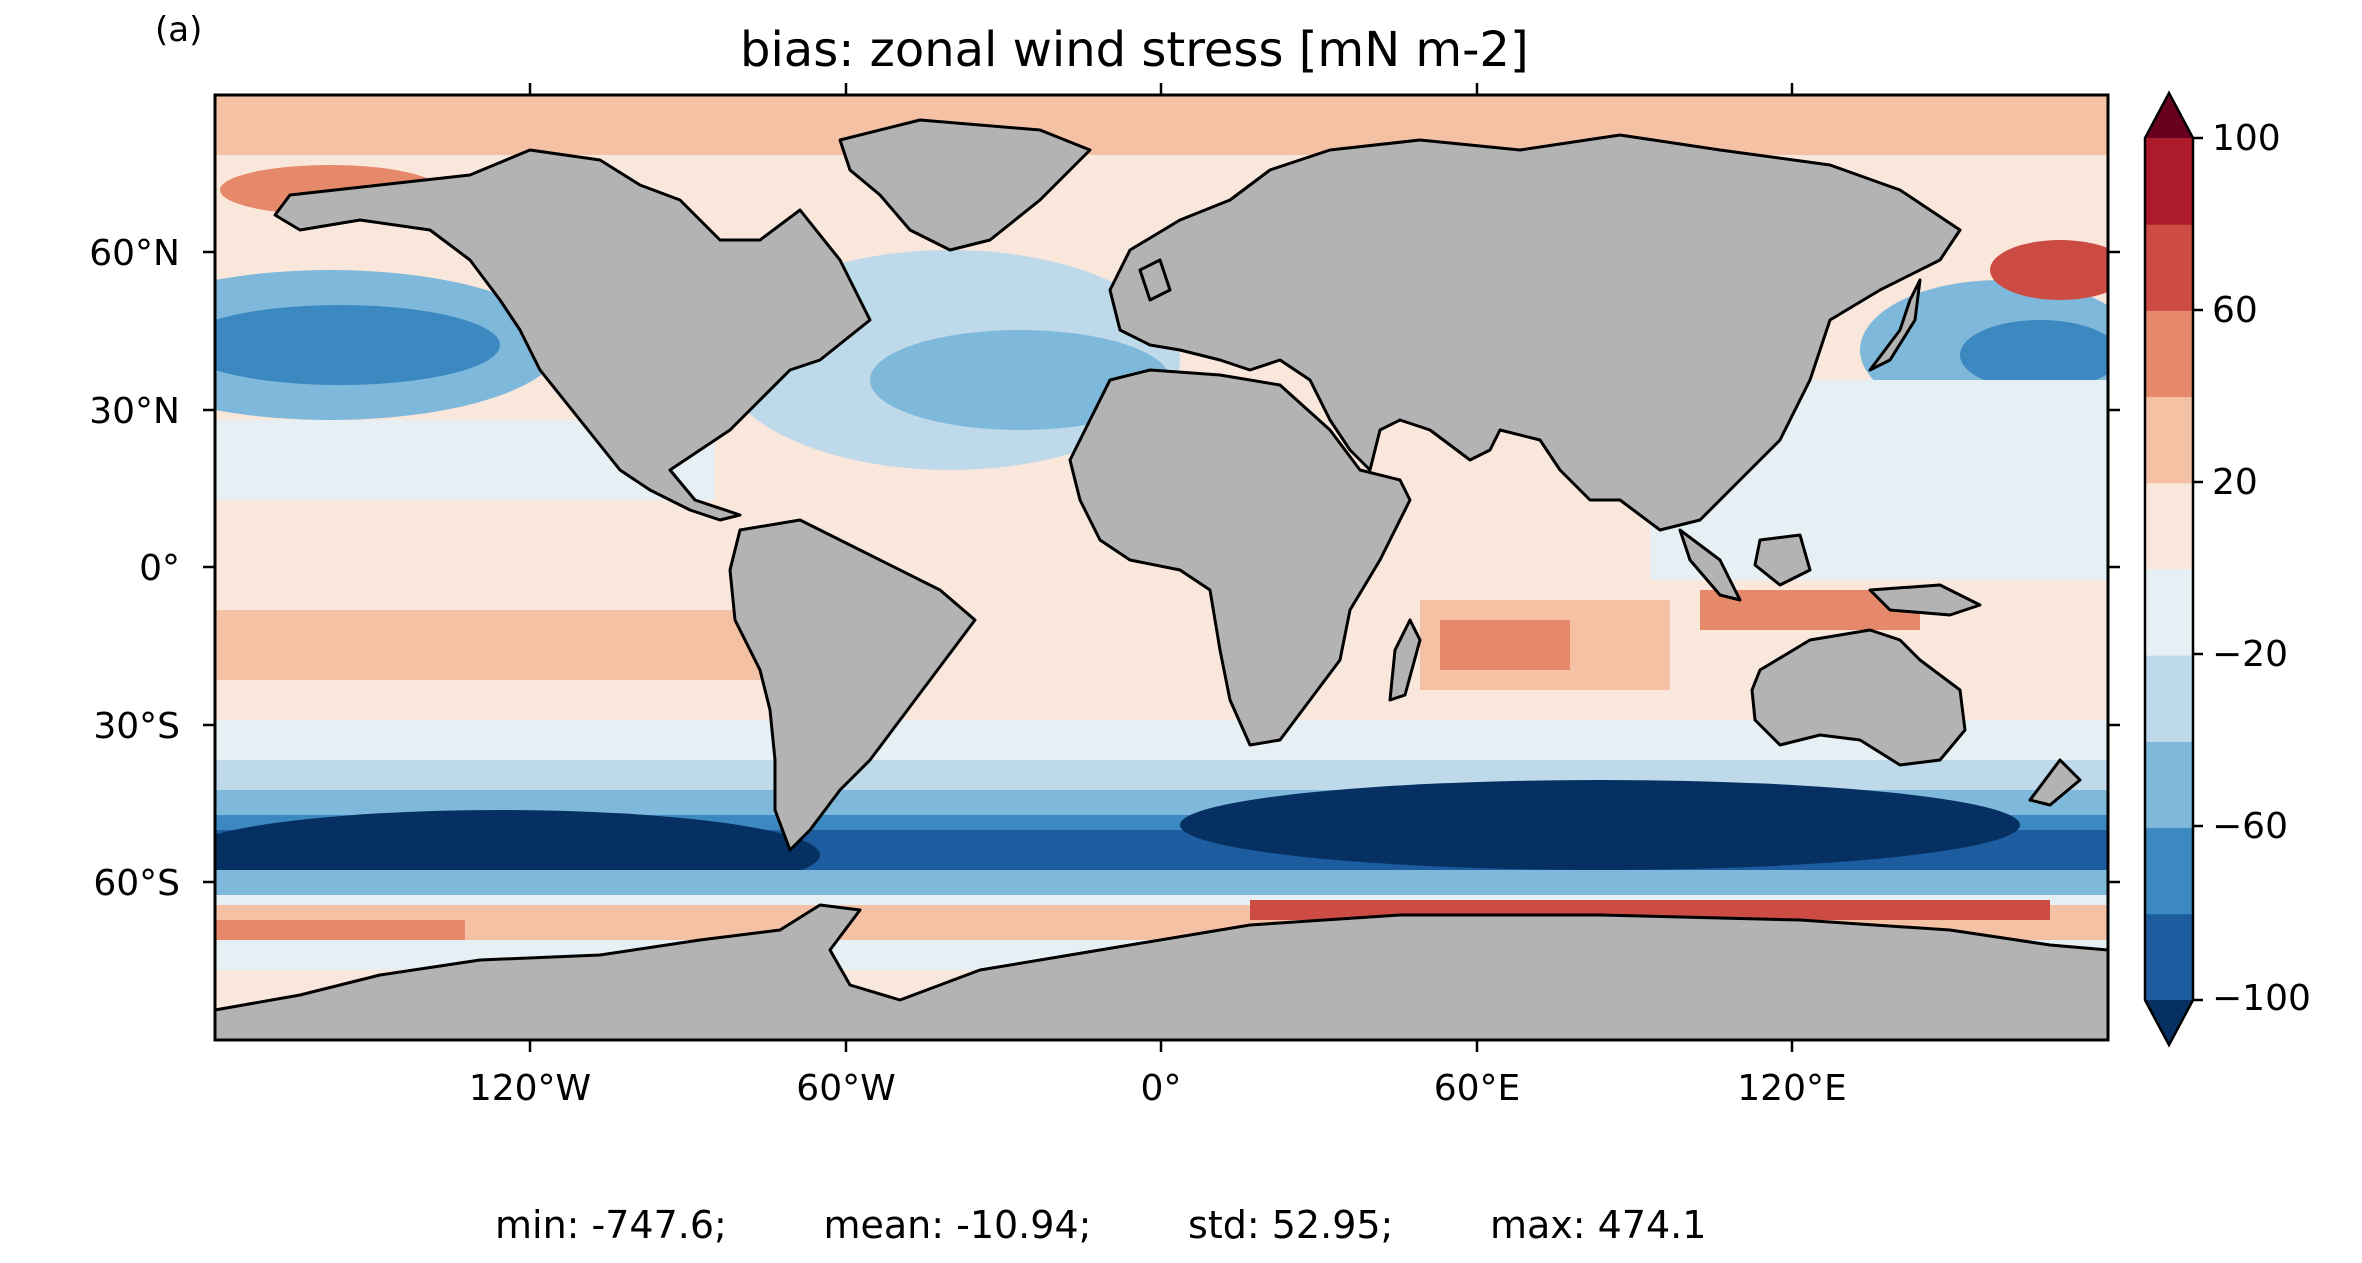  Describe the element at coordinates (134, 253) in the screenshot. I see `y-tick-label: 60°N` at that location.